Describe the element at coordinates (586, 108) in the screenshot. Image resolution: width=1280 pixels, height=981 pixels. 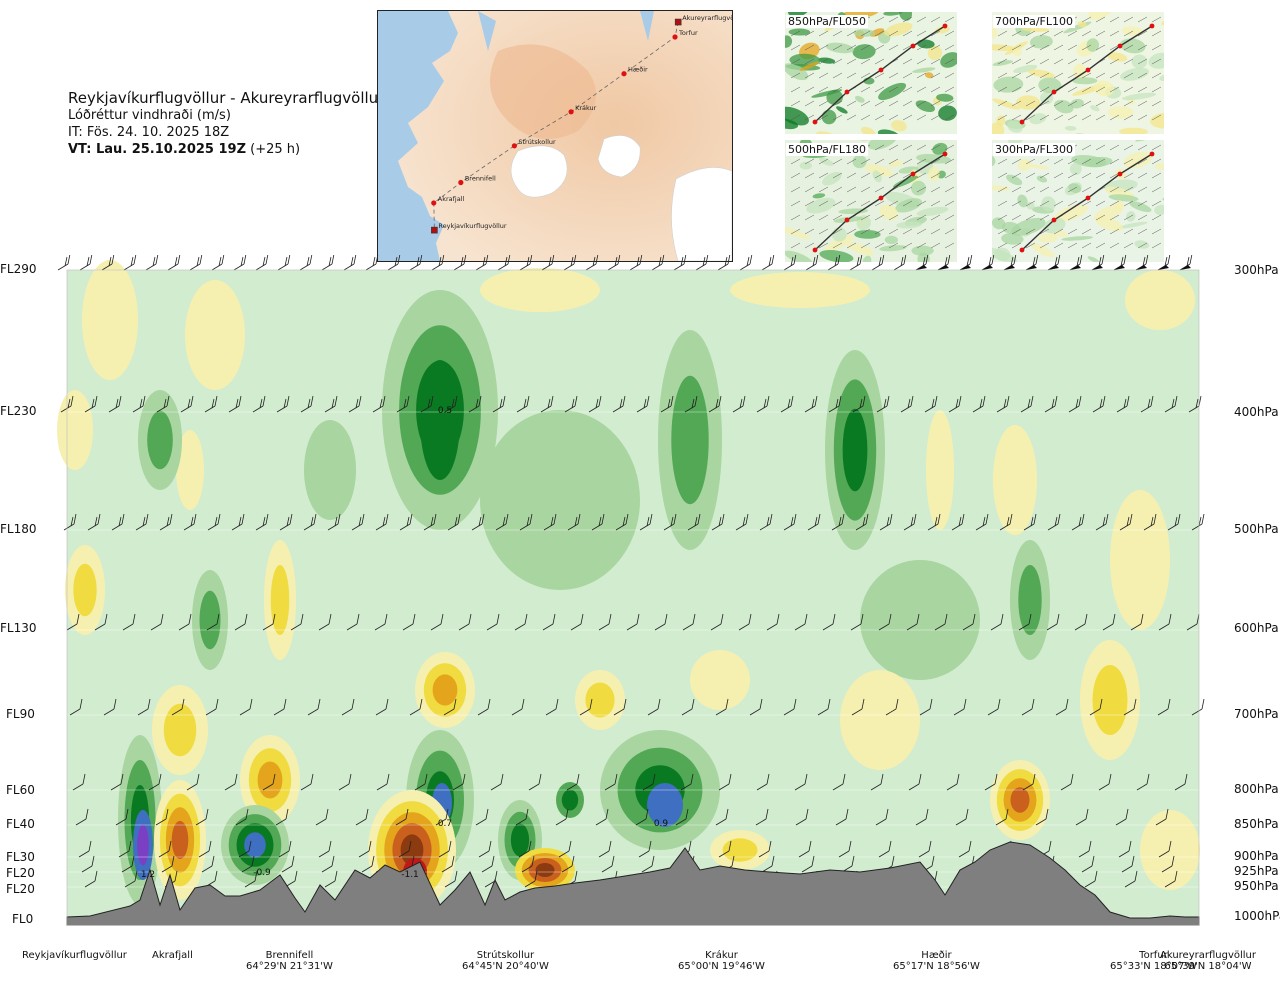
I see `waypoint-label: Krákur` at that location.